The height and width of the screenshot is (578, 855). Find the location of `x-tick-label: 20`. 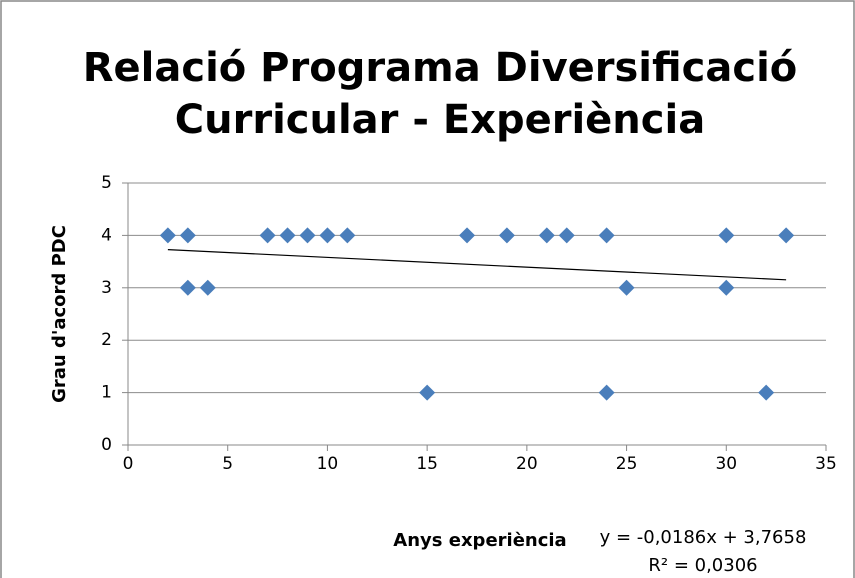

x-tick-label: 20 is located at coordinates (527, 464).